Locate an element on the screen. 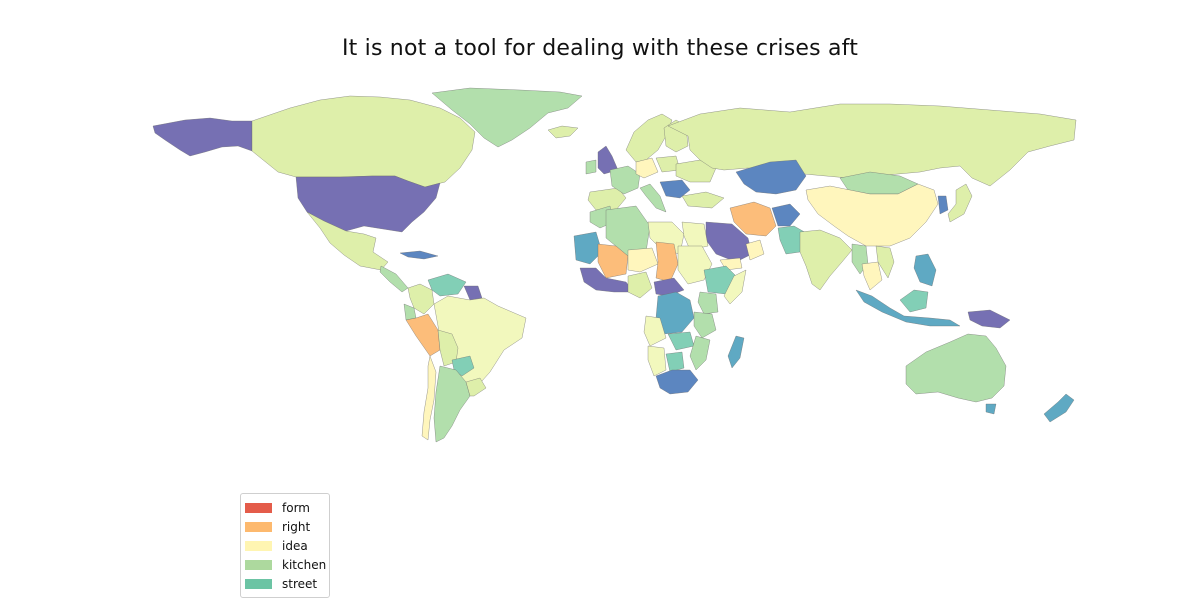  legend-item-form: form is located at coordinates (287, 507).